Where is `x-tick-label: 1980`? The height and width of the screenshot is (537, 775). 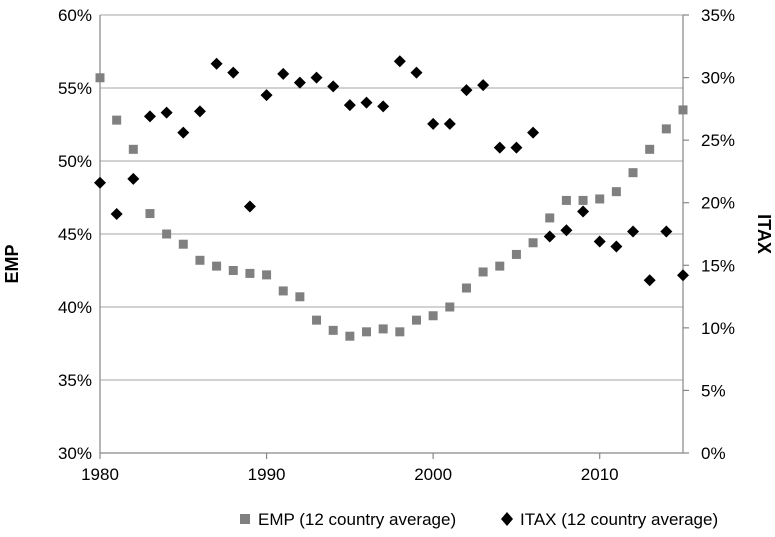
x-tick-label: 1980 is located at coordinates (100, 474).